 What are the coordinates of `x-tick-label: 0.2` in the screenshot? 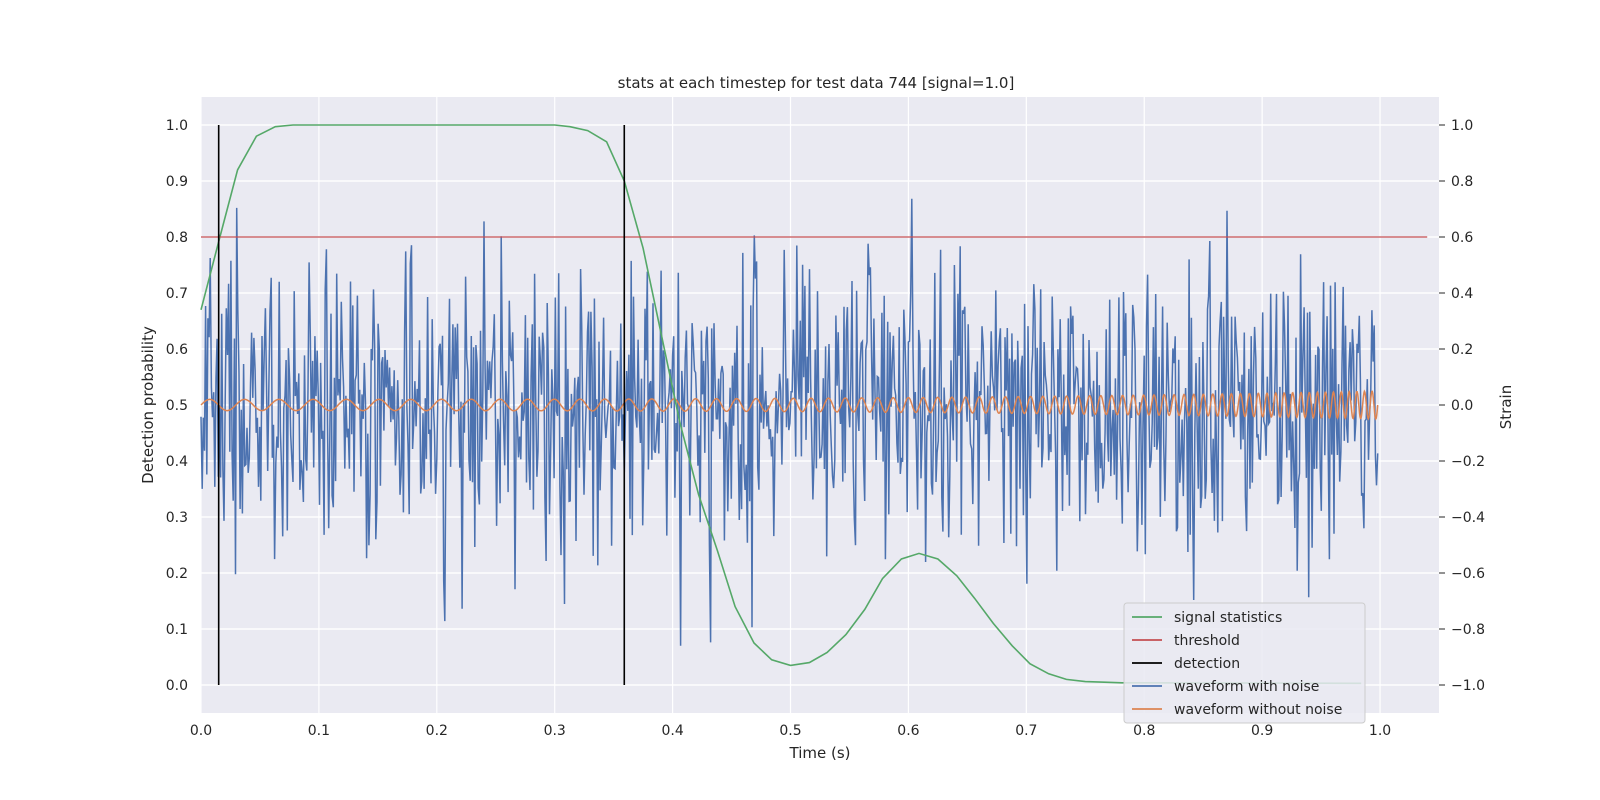 It's located at (437, 731).